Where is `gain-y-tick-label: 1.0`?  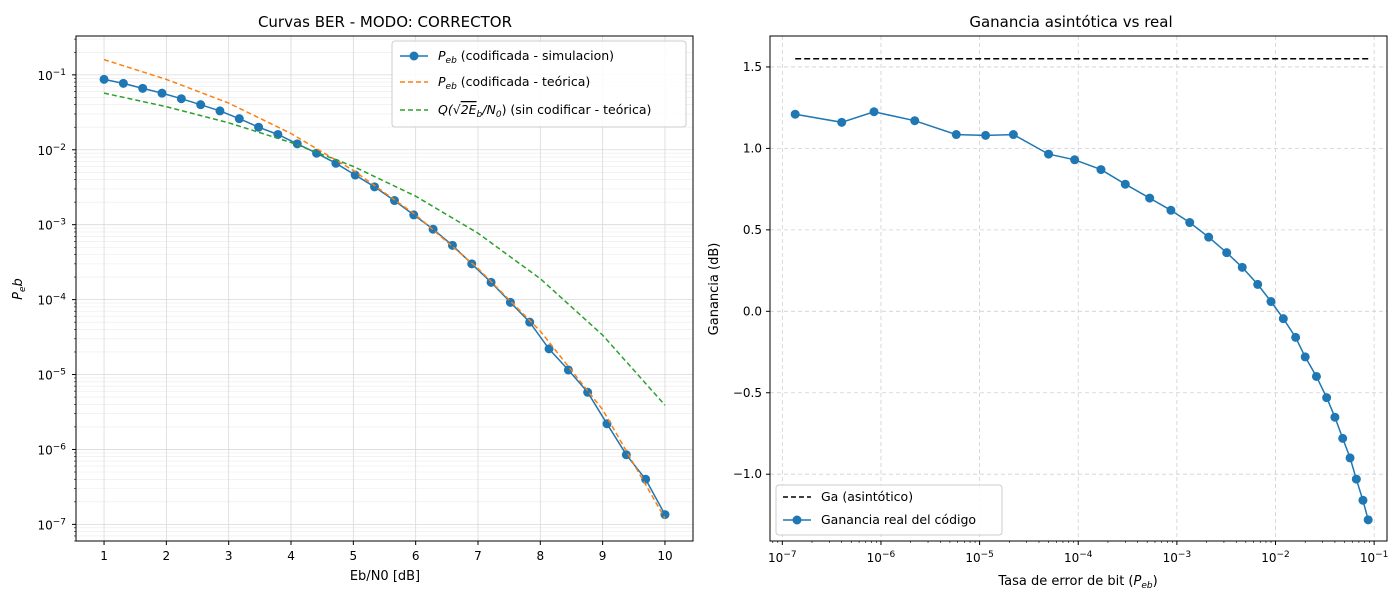
gain-y-tick-label: 1.0 is located at coordinates (752, 148).